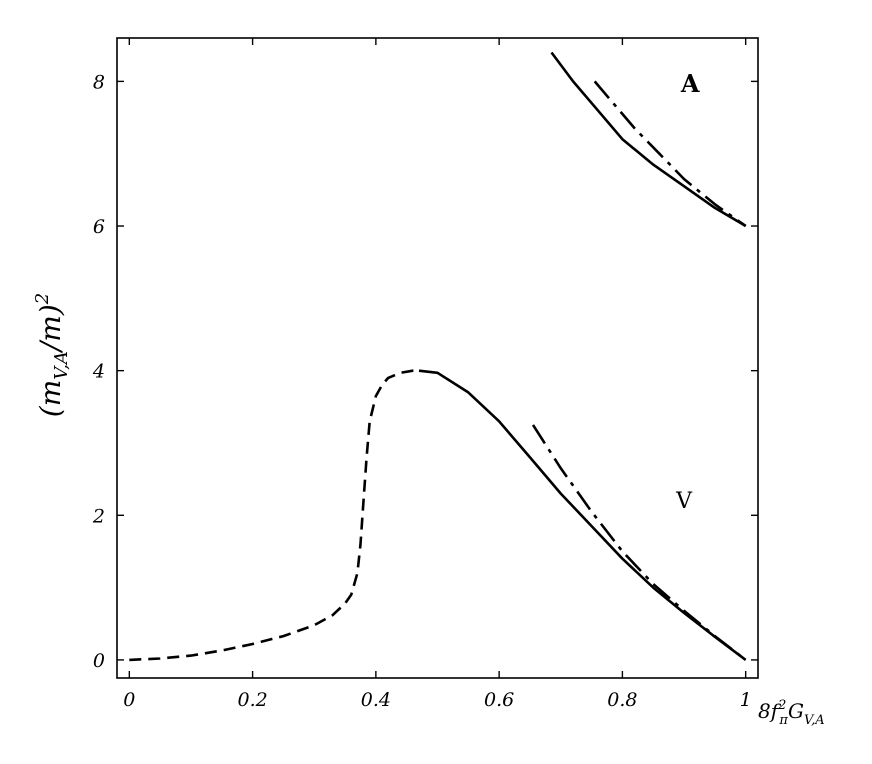 Image resolution: width=872 pixels, height=764 pixels. I want to click on x-tick-label: 0, so click(129, 700).